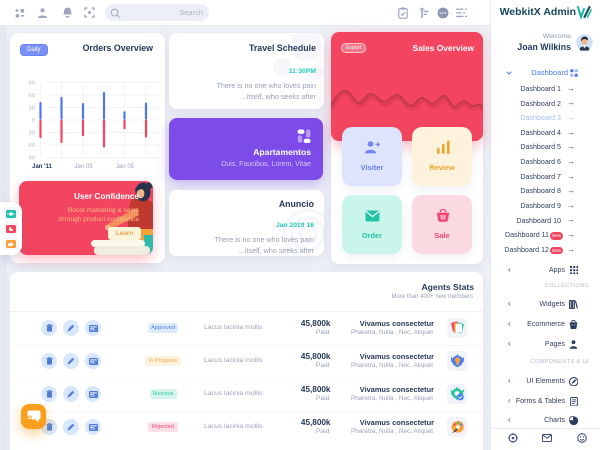 This screenshot has height=450, width=600. I want to click on svg-text: Jan 05, so click(125, 167).